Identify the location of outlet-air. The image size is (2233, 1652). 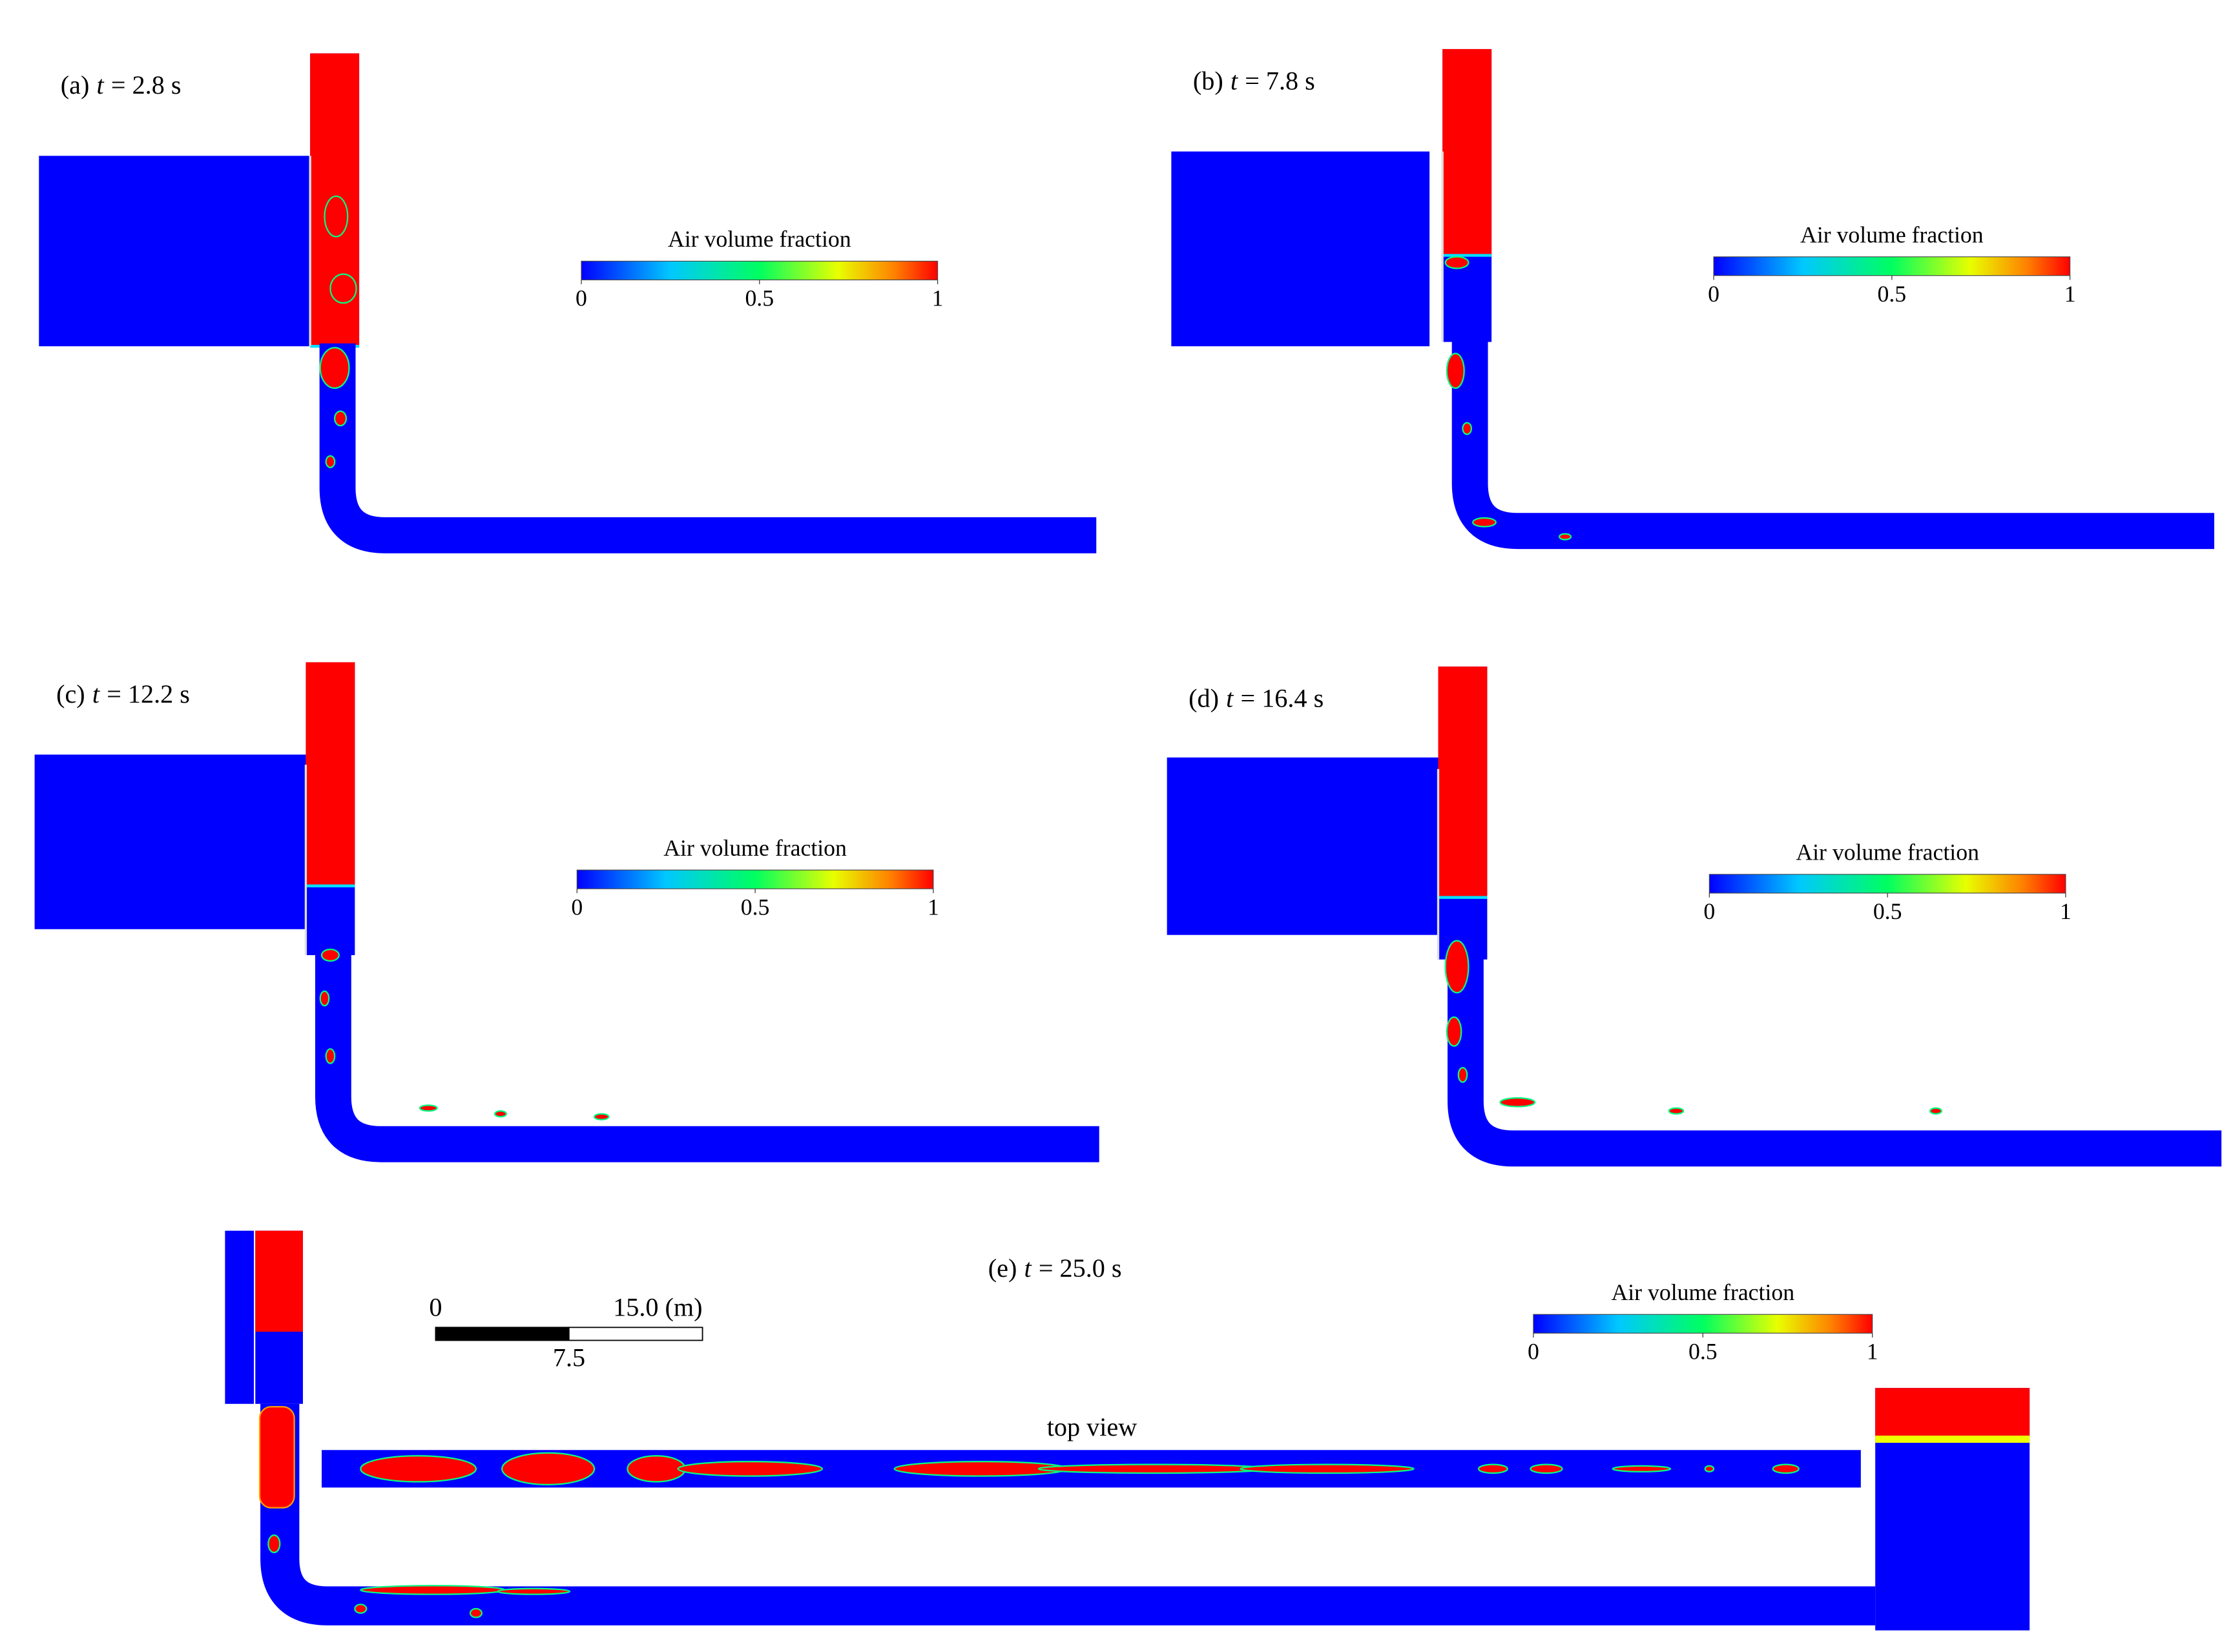
(1952, 1412).